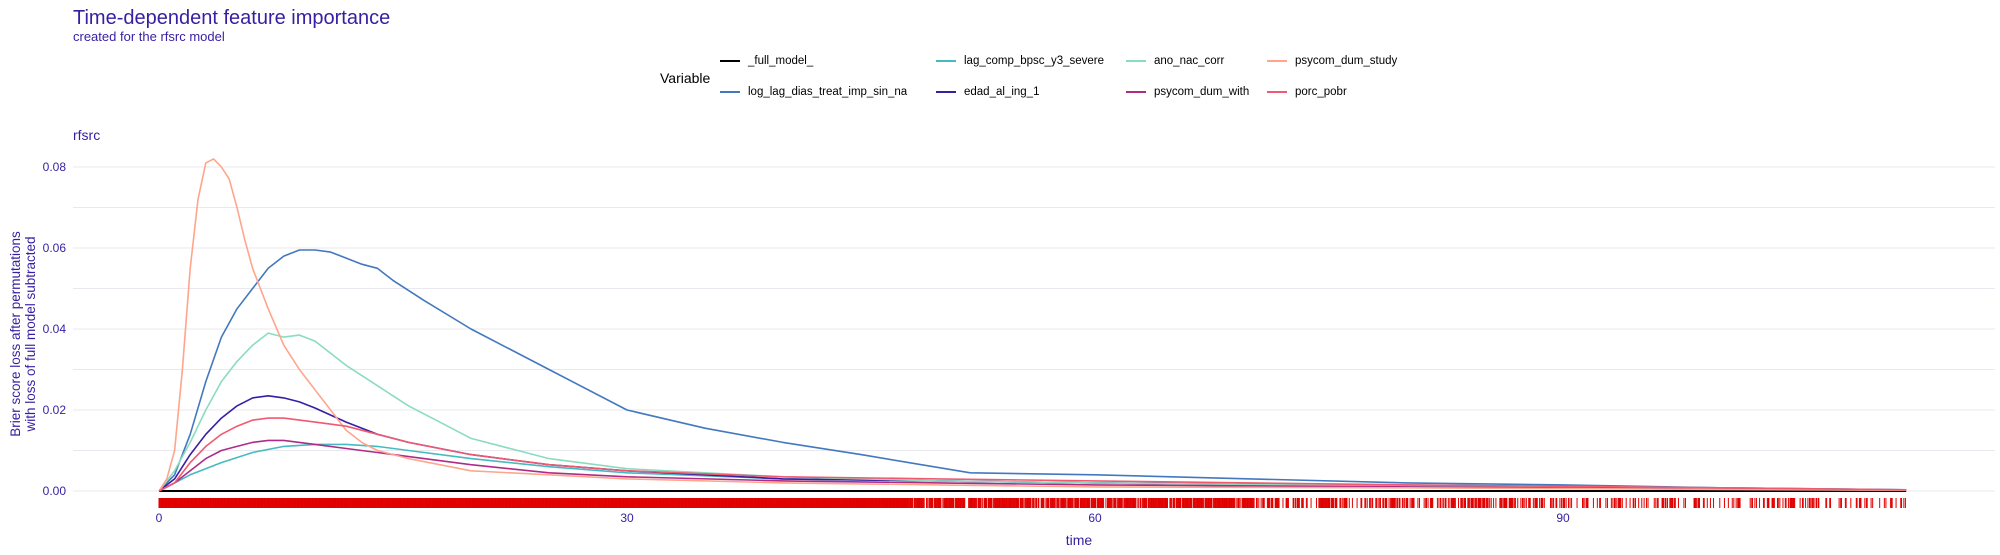 The image size is (2000, 555). What do you see at coordinates (1032, 503) in the screenshot?
I see `rug` at bounding box center [1032, 503].